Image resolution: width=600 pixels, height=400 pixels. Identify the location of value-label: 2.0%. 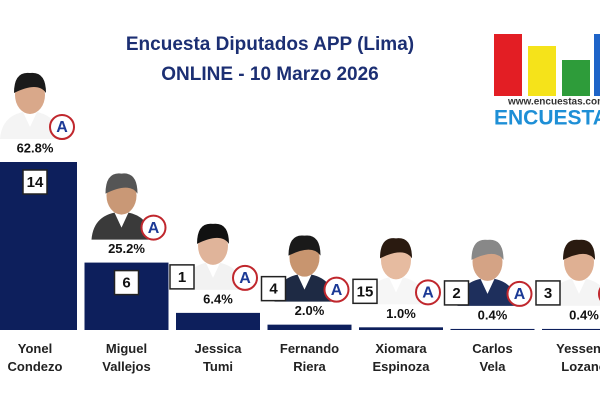
(310, 310).